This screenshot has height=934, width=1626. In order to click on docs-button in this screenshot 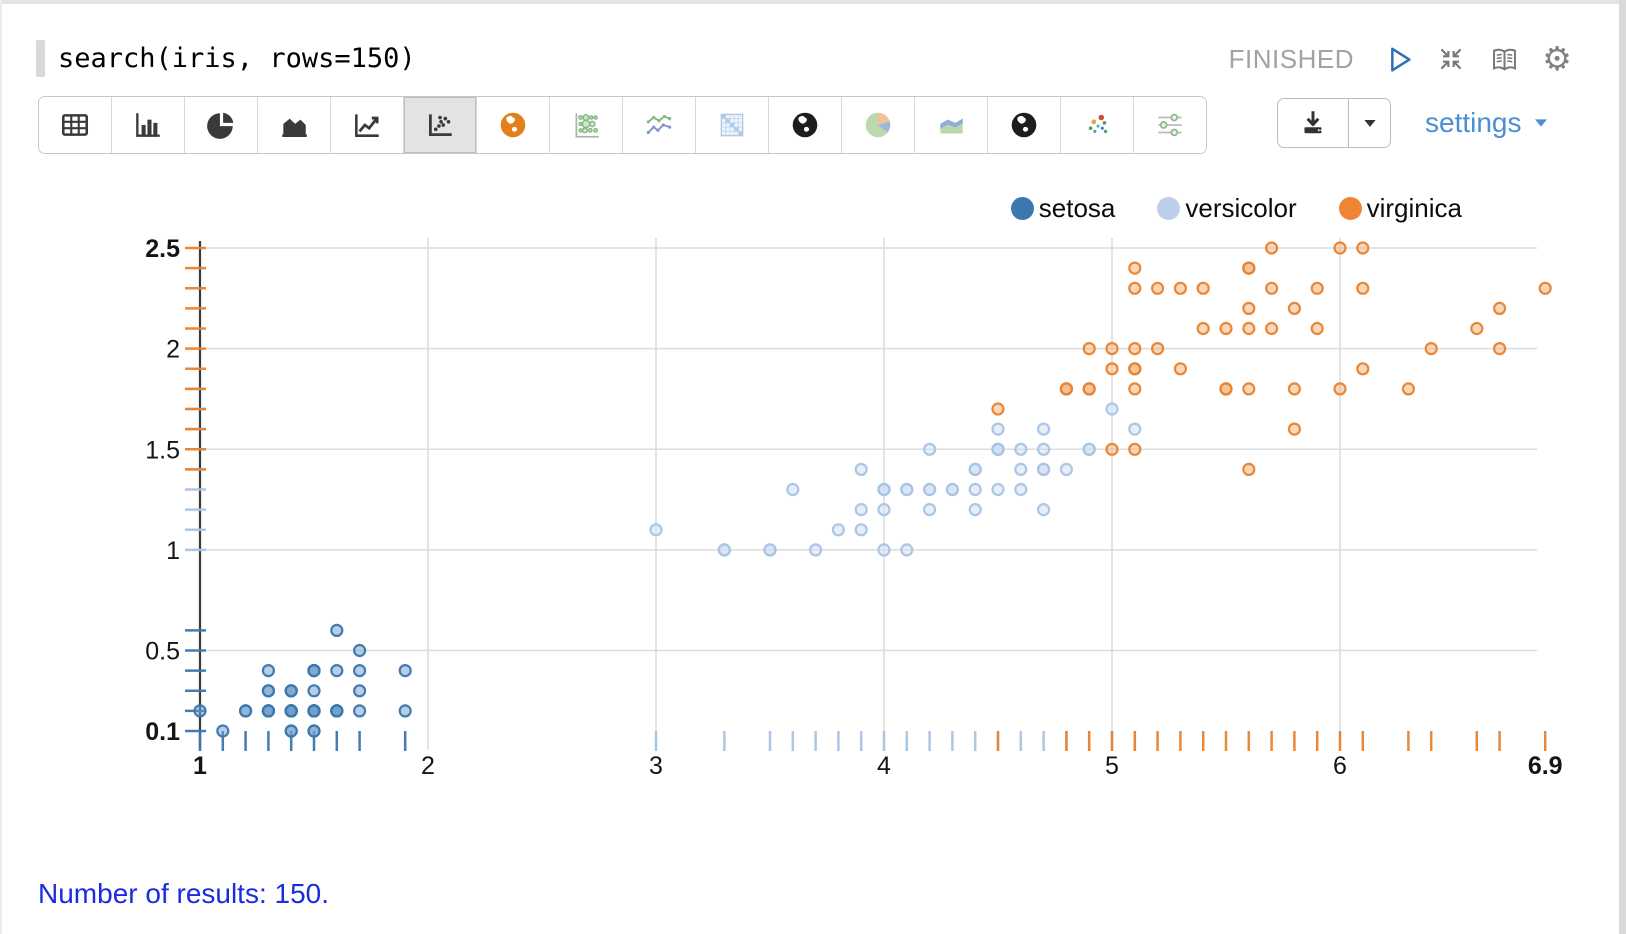, I will do `click(1504, 59)`.